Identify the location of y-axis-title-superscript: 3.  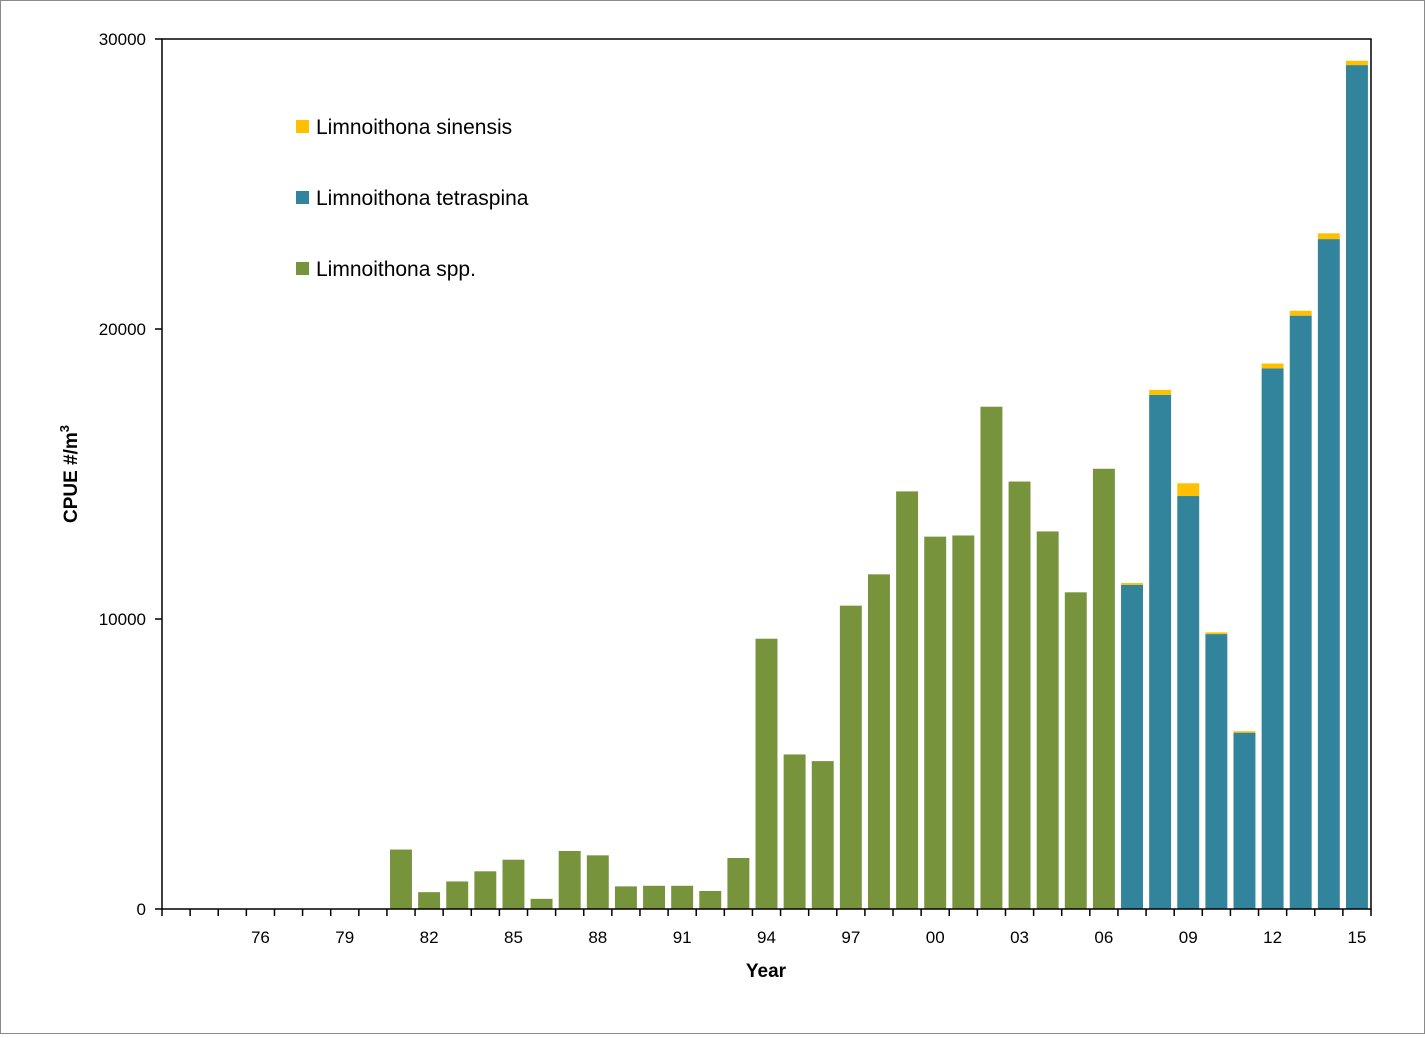
(64, 428).